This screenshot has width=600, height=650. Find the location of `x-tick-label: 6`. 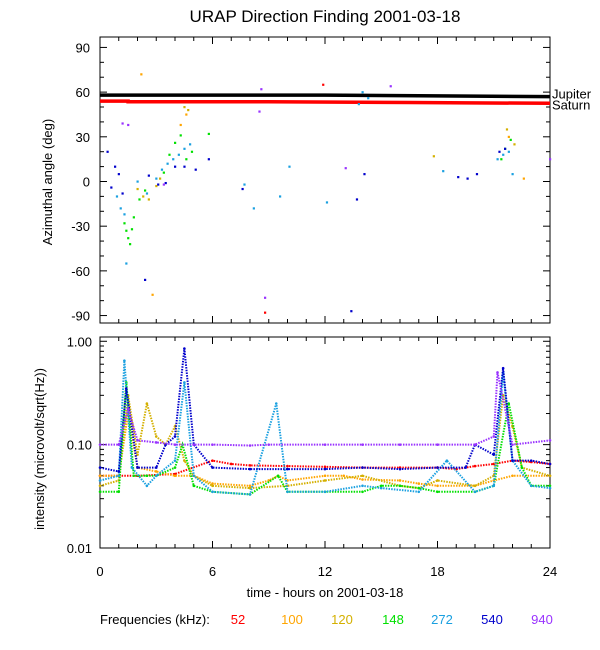

x-tick-label: 6 is located at coordinates (212, 571).